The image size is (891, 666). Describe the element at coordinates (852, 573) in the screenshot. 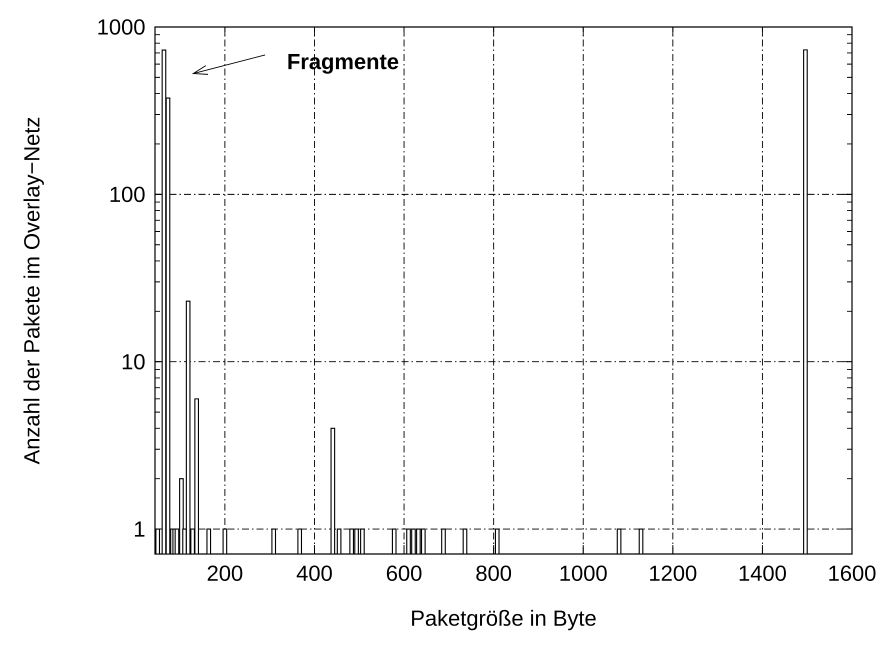

I see `x-tick-label: 1600` at that location.